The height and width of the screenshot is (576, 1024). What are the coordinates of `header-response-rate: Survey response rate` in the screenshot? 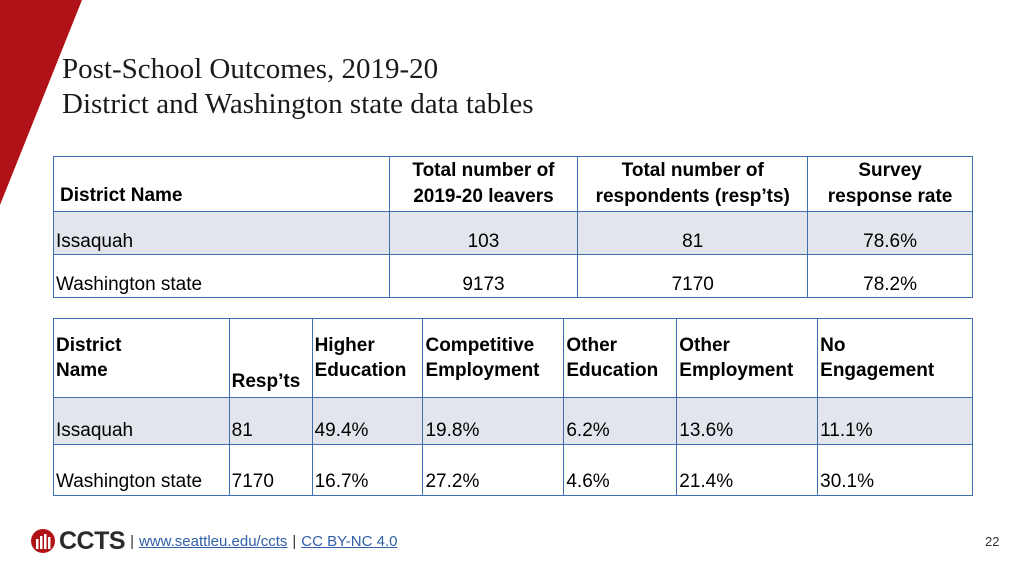 It's located at (890, 184).